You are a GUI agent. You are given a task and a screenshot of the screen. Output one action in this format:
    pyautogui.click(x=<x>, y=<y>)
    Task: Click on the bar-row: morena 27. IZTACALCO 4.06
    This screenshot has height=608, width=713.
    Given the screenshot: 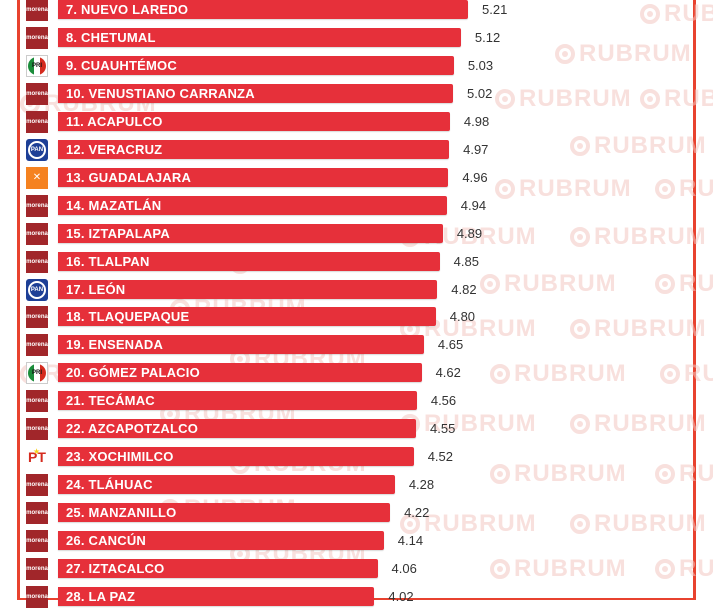 What is the action you would take?
    pyautogui.click(x=356, y=569)
    